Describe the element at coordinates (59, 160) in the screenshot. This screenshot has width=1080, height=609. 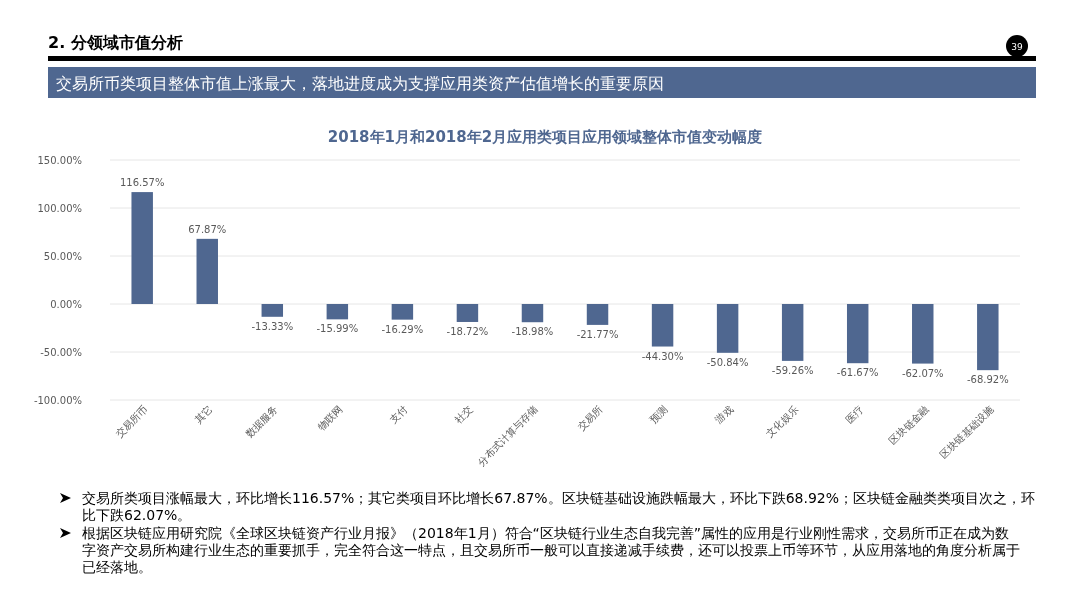
I see `y-tick-label: 150.00%` at that location.